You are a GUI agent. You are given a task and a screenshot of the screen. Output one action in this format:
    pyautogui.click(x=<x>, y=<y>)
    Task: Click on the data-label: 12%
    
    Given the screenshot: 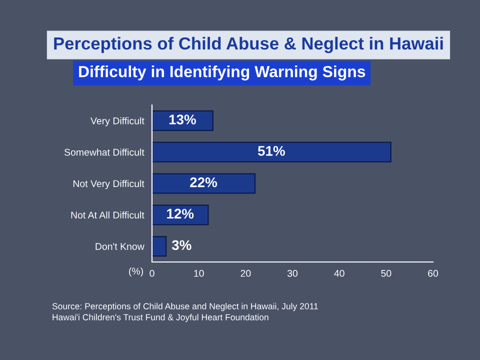 What is the action you would take?
    pyautogui.click(x=180, y=213)
    